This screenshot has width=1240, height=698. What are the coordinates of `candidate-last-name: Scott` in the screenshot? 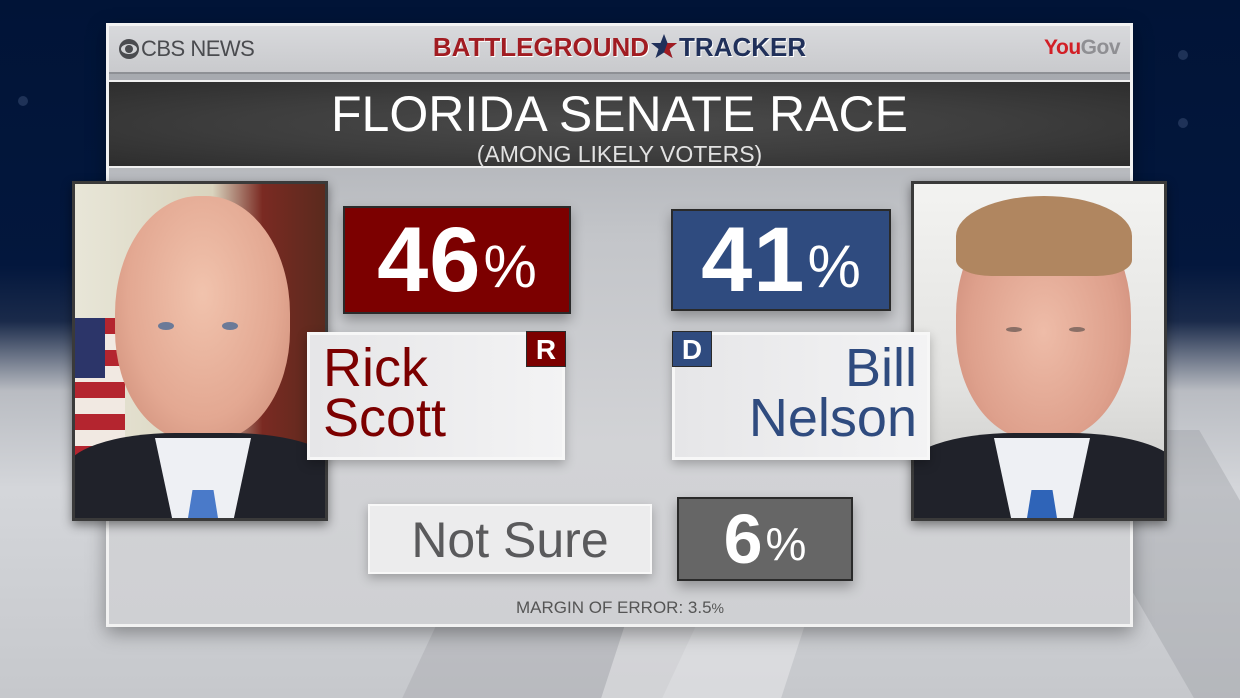 It's located at (385, 418).